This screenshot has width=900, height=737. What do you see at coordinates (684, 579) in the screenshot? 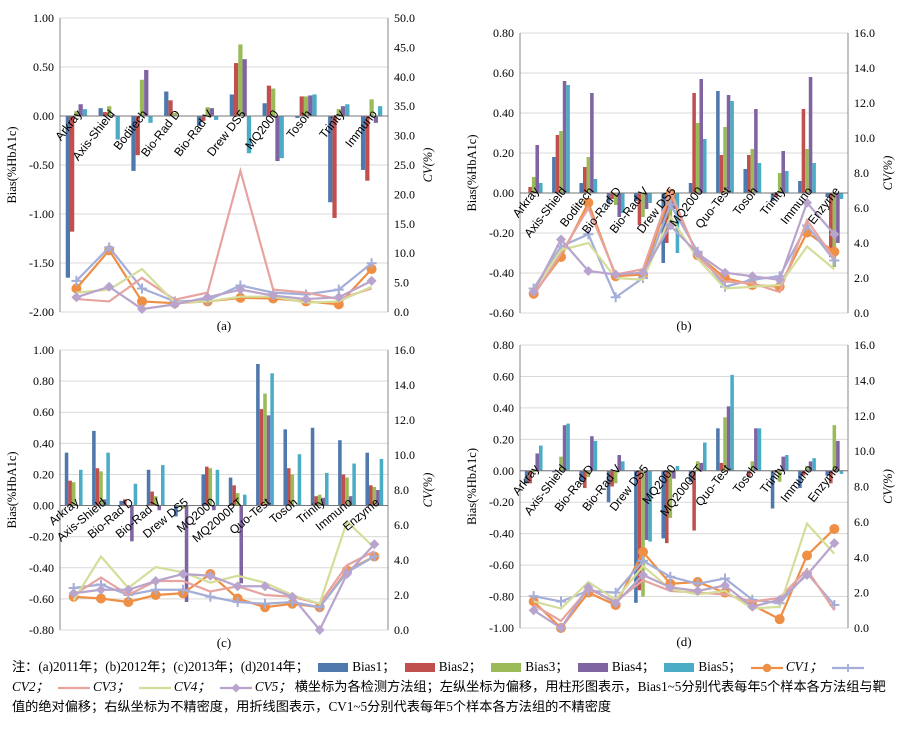
I see `p4-line-cv1` at bounding box center [684, 579].